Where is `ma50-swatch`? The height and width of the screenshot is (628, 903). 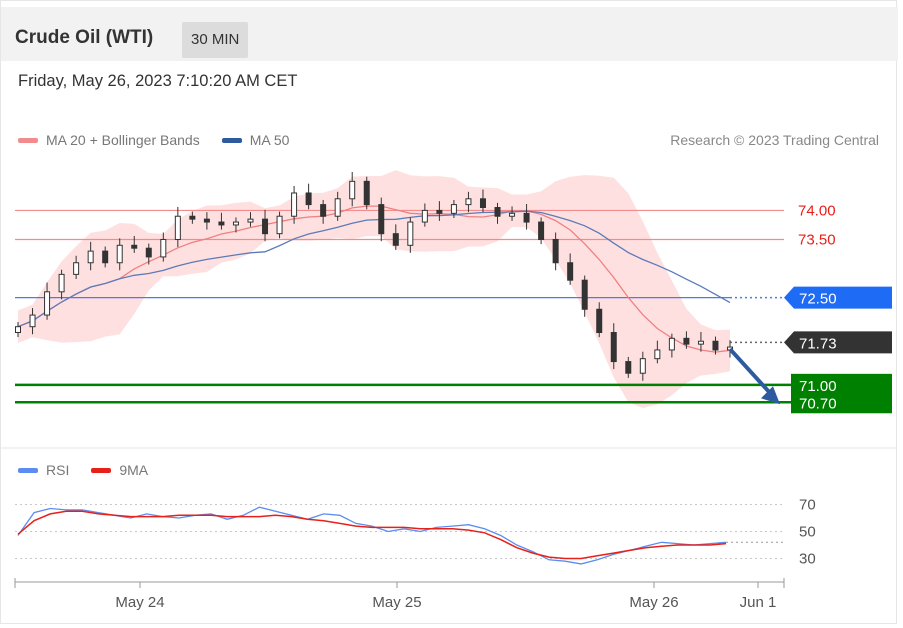
ma50-swatch is located at coordinates (231, 140).